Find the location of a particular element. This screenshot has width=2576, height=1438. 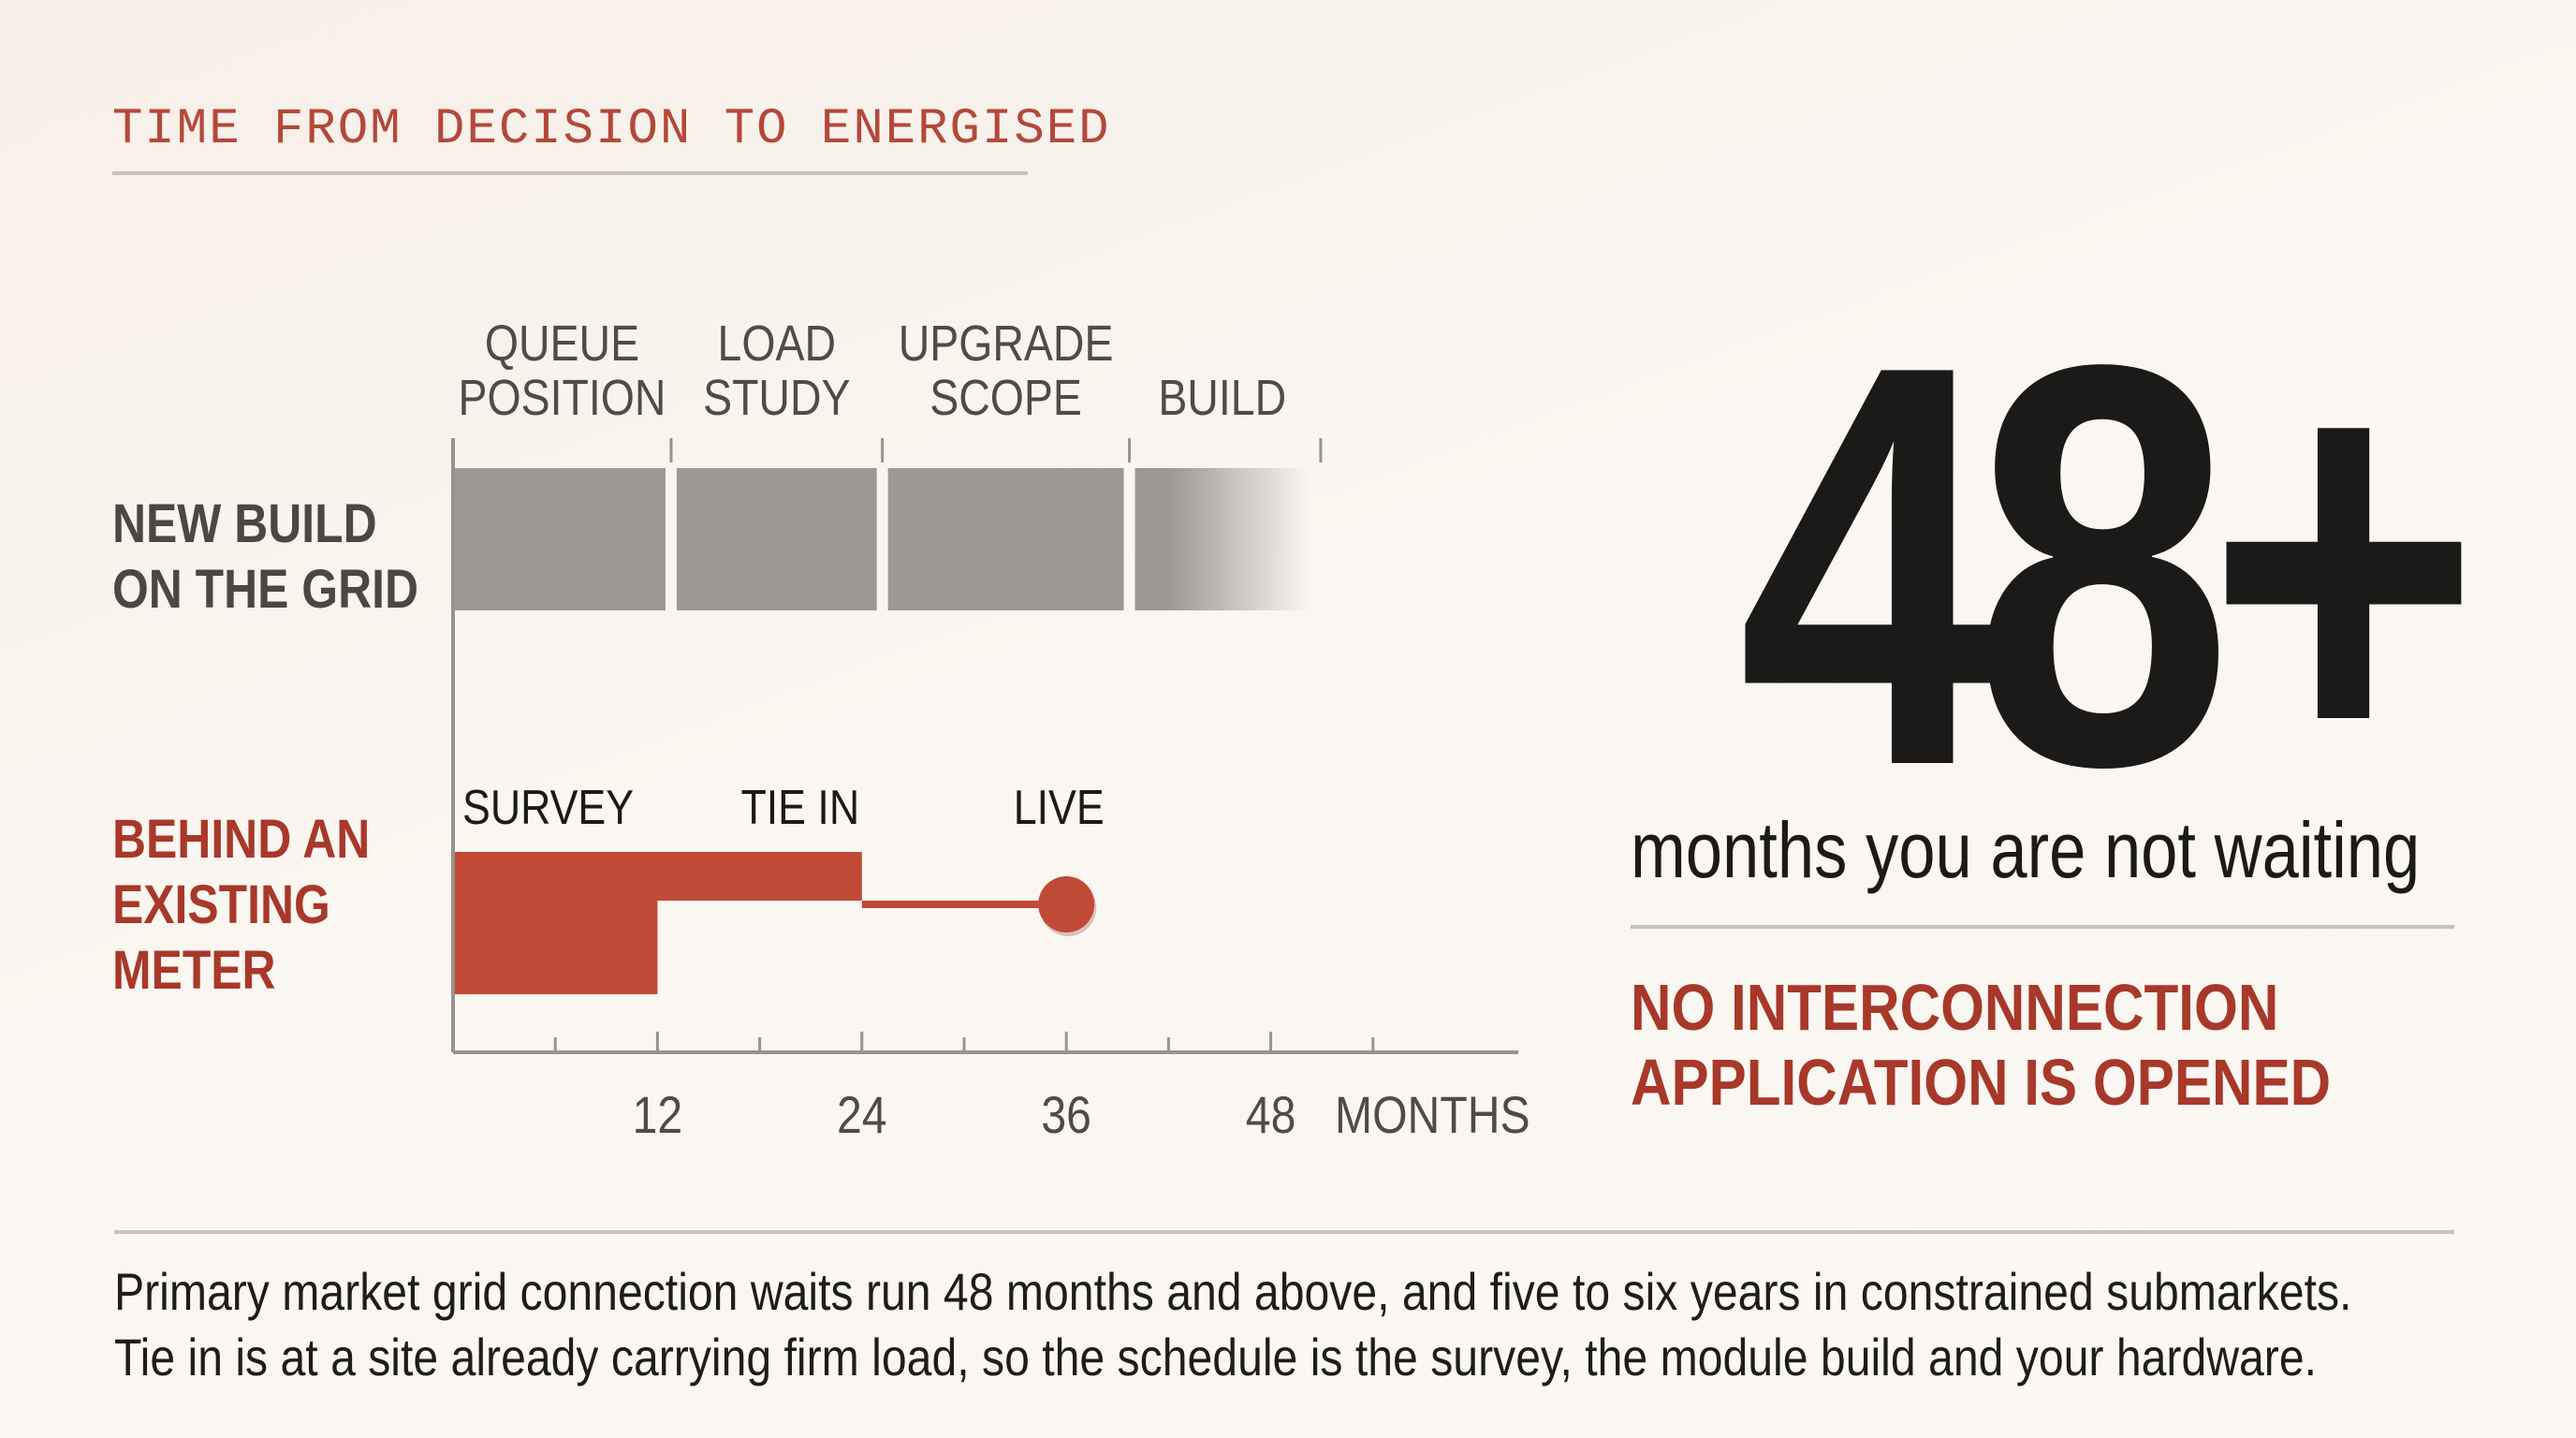

phase-label: STUDY is located at coordinates (776, 397).